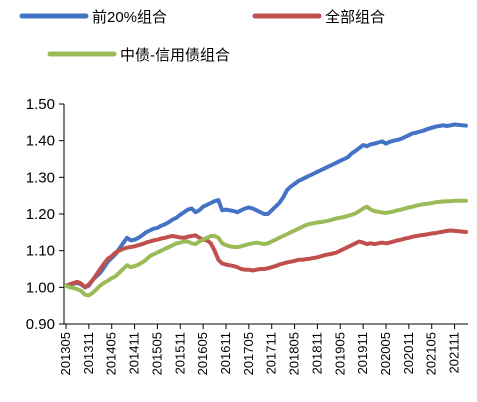 This screenshot has height=402, width=477. I want to click on x-tick-label: 201811, so click(316, 353).